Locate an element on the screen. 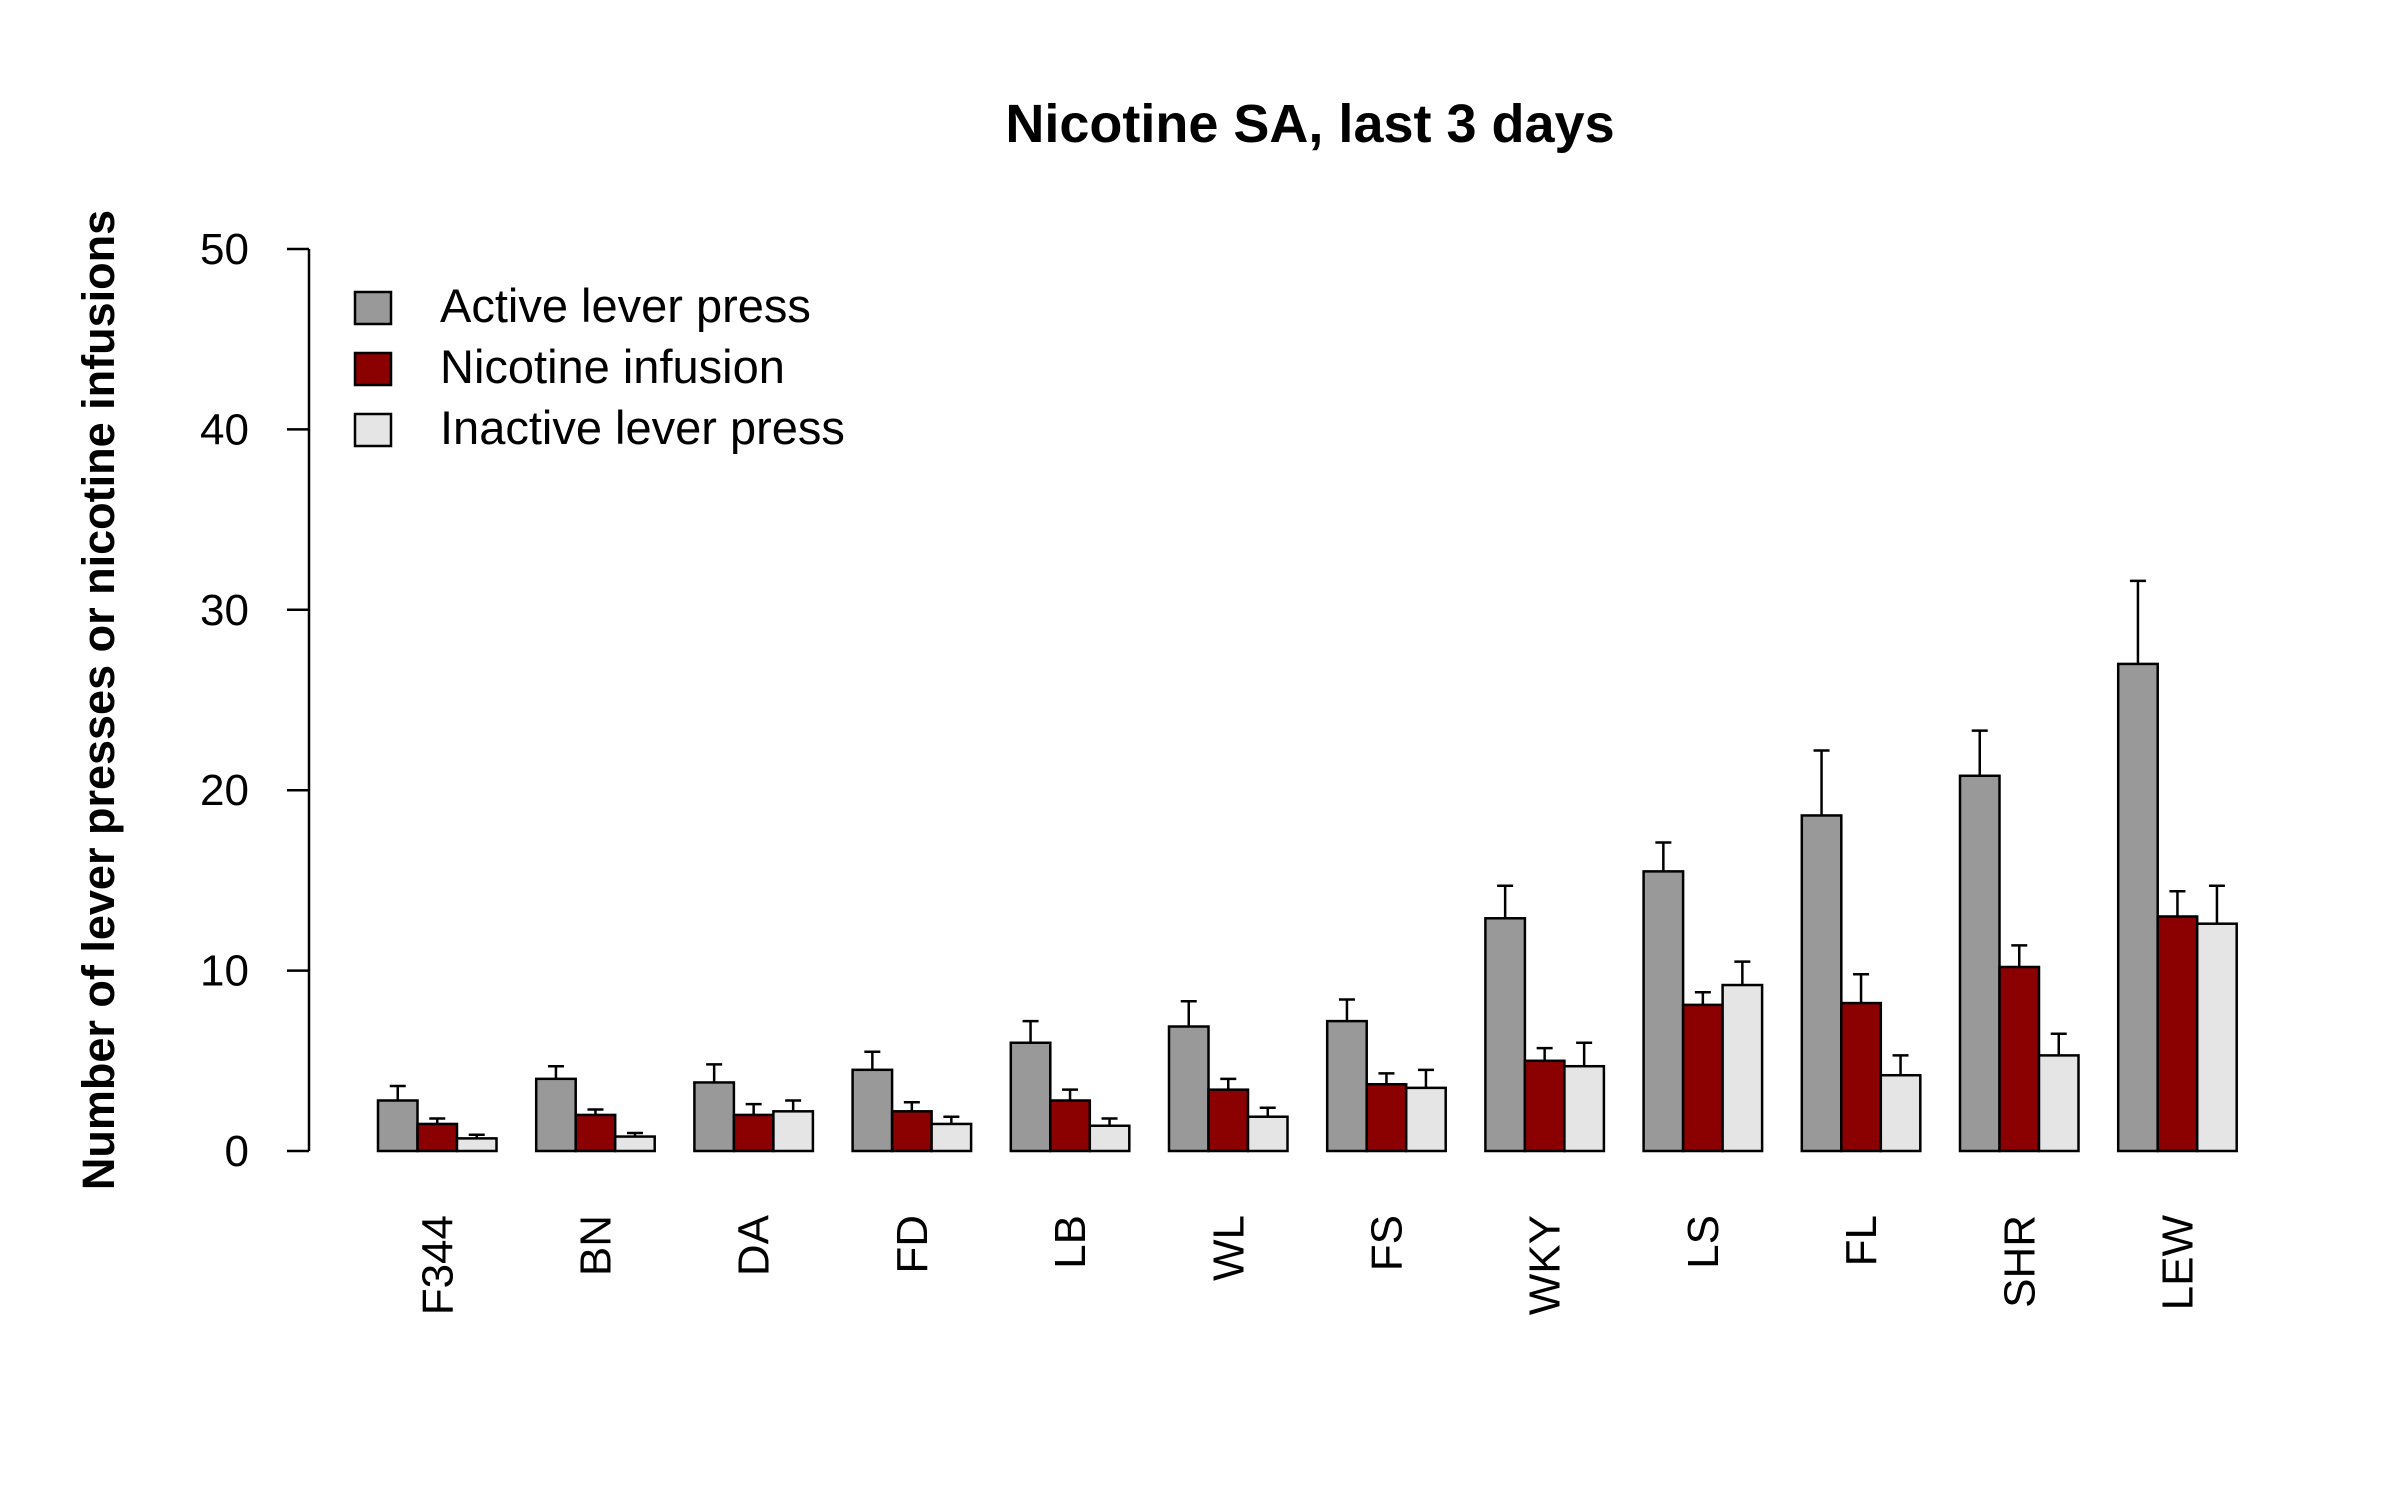 The height and width of the screenshot is (1505, 2400). bar-f344-nicotine-infusion is located at coordinates (437, 1137).